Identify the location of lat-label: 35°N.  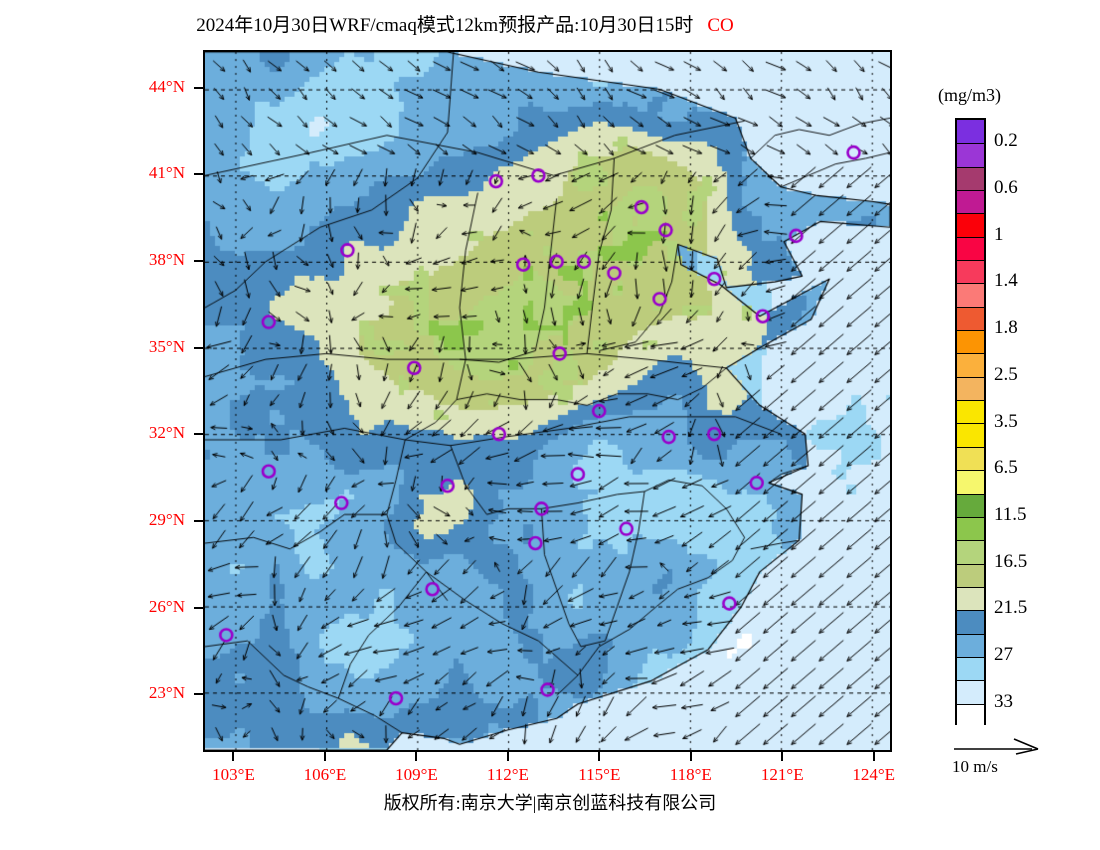
(166, 346).